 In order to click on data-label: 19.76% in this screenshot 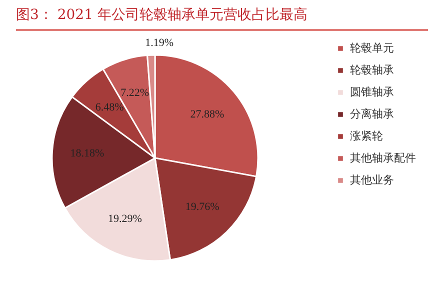, I will do `click(202, 206)`.